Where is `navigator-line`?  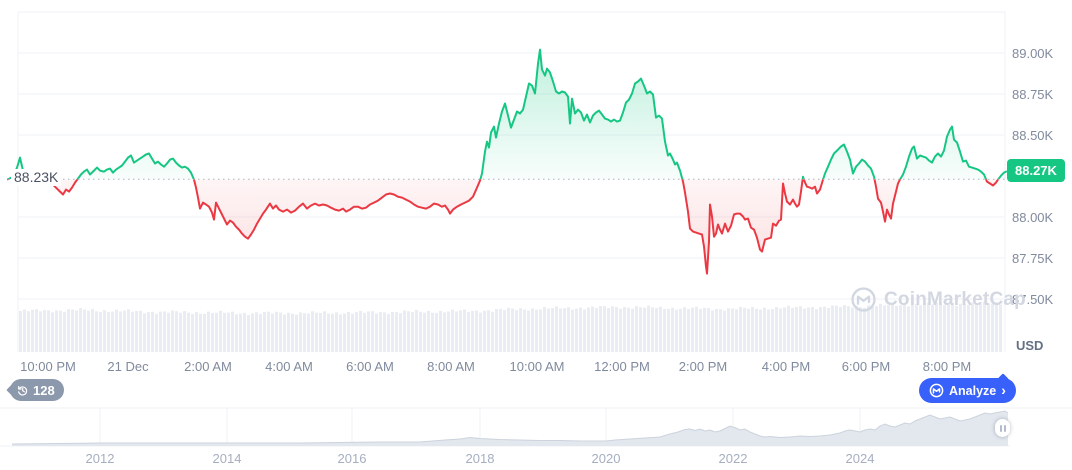 navigator-line is located at coordinates (510, 427).